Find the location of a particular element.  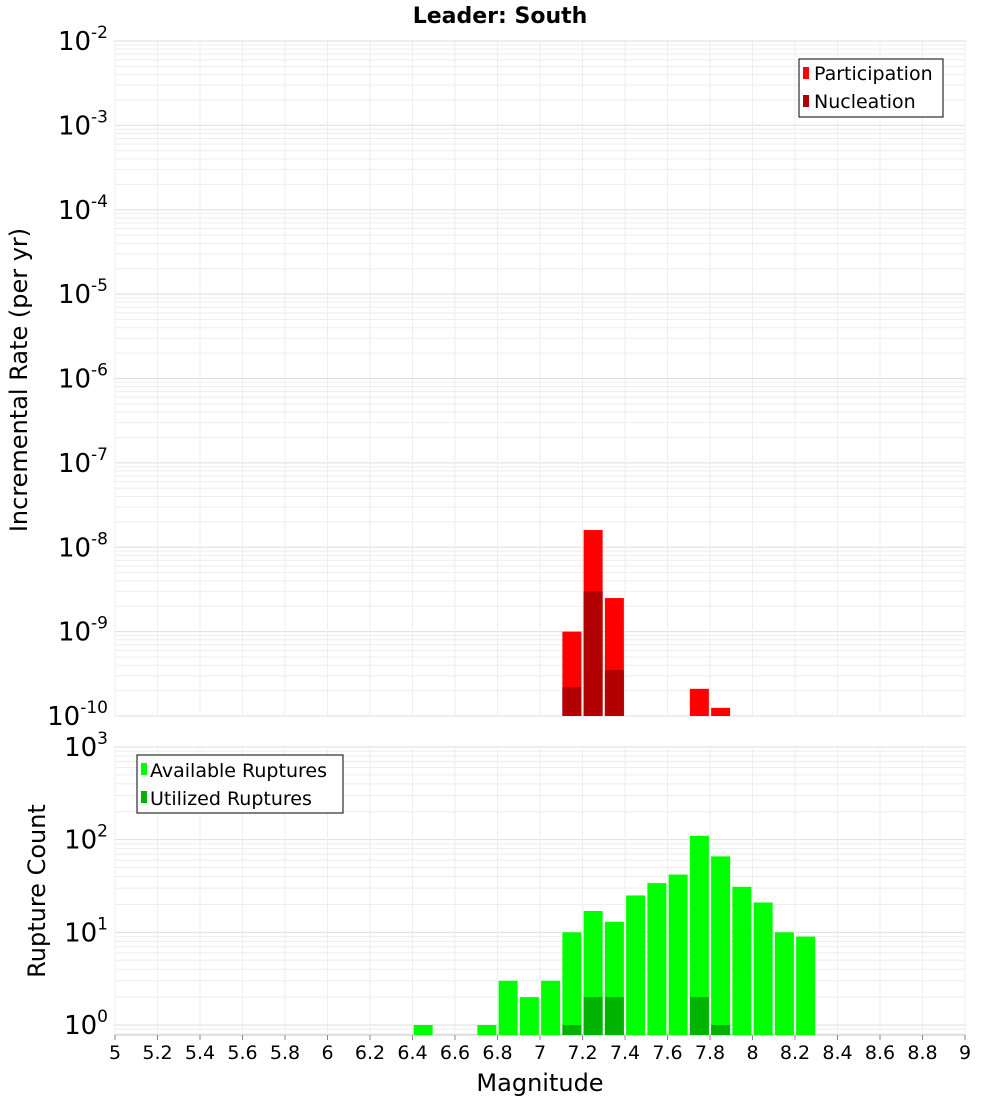

rate-y-ticks: 10⁻² 10⁻³ 10⁻⁴ 10⁻⁵ 10⁻⁶ 10⁻⁷ 10⁻⁸ 10⁻⁹ 10⁻¹⁰ is located at coordinates (77, 377).